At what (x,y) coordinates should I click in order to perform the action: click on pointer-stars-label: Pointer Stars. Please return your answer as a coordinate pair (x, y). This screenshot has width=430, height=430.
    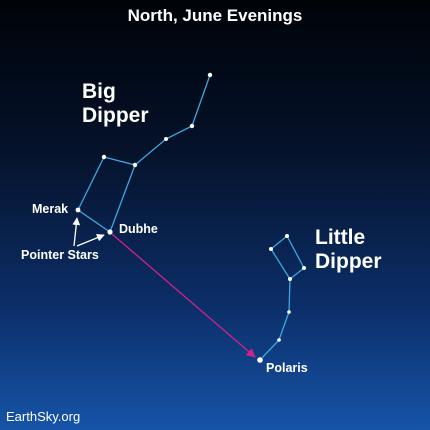
    Looking at the image, I should click on (60, 255).